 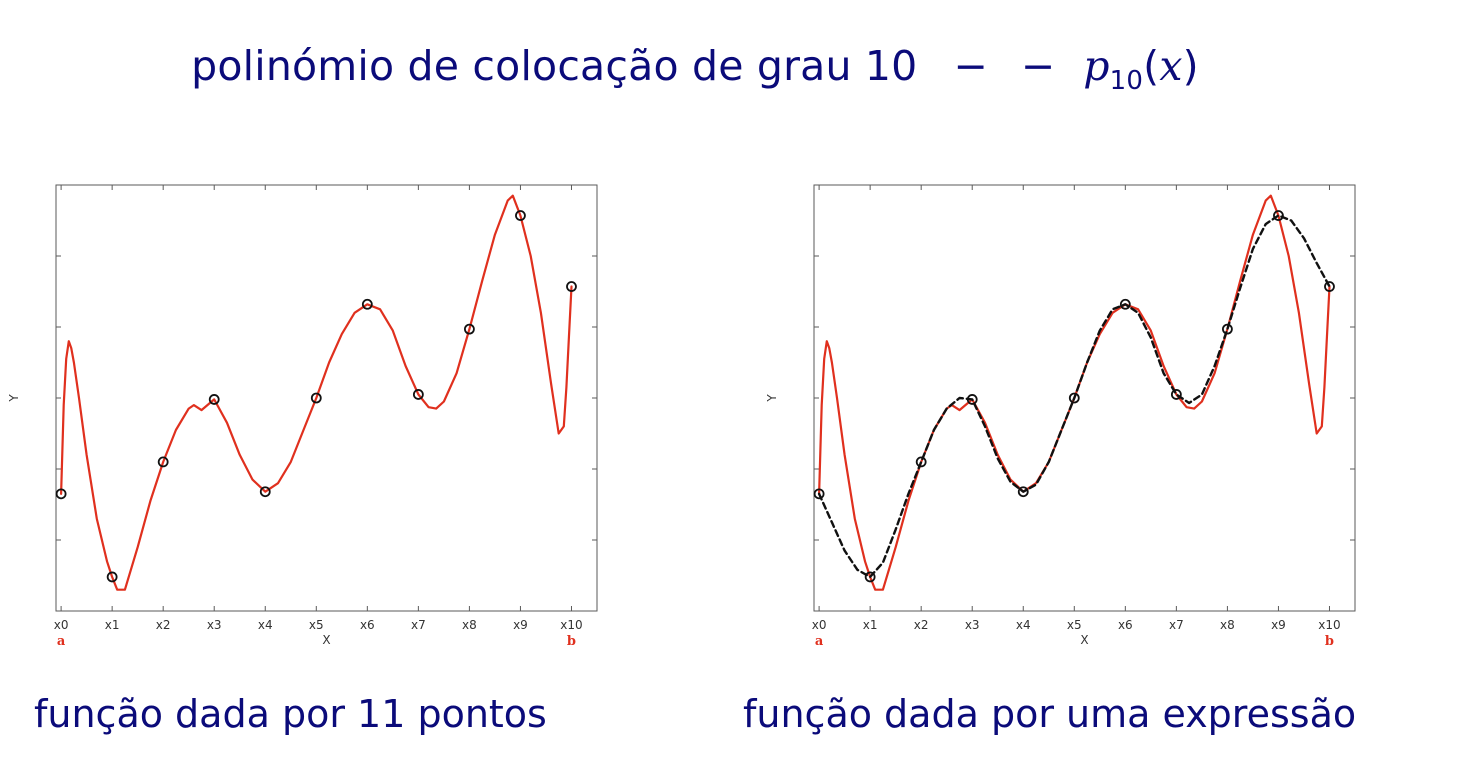 I want to click on chart-left-x-tick-label: x0, so click(x=61, y=625).